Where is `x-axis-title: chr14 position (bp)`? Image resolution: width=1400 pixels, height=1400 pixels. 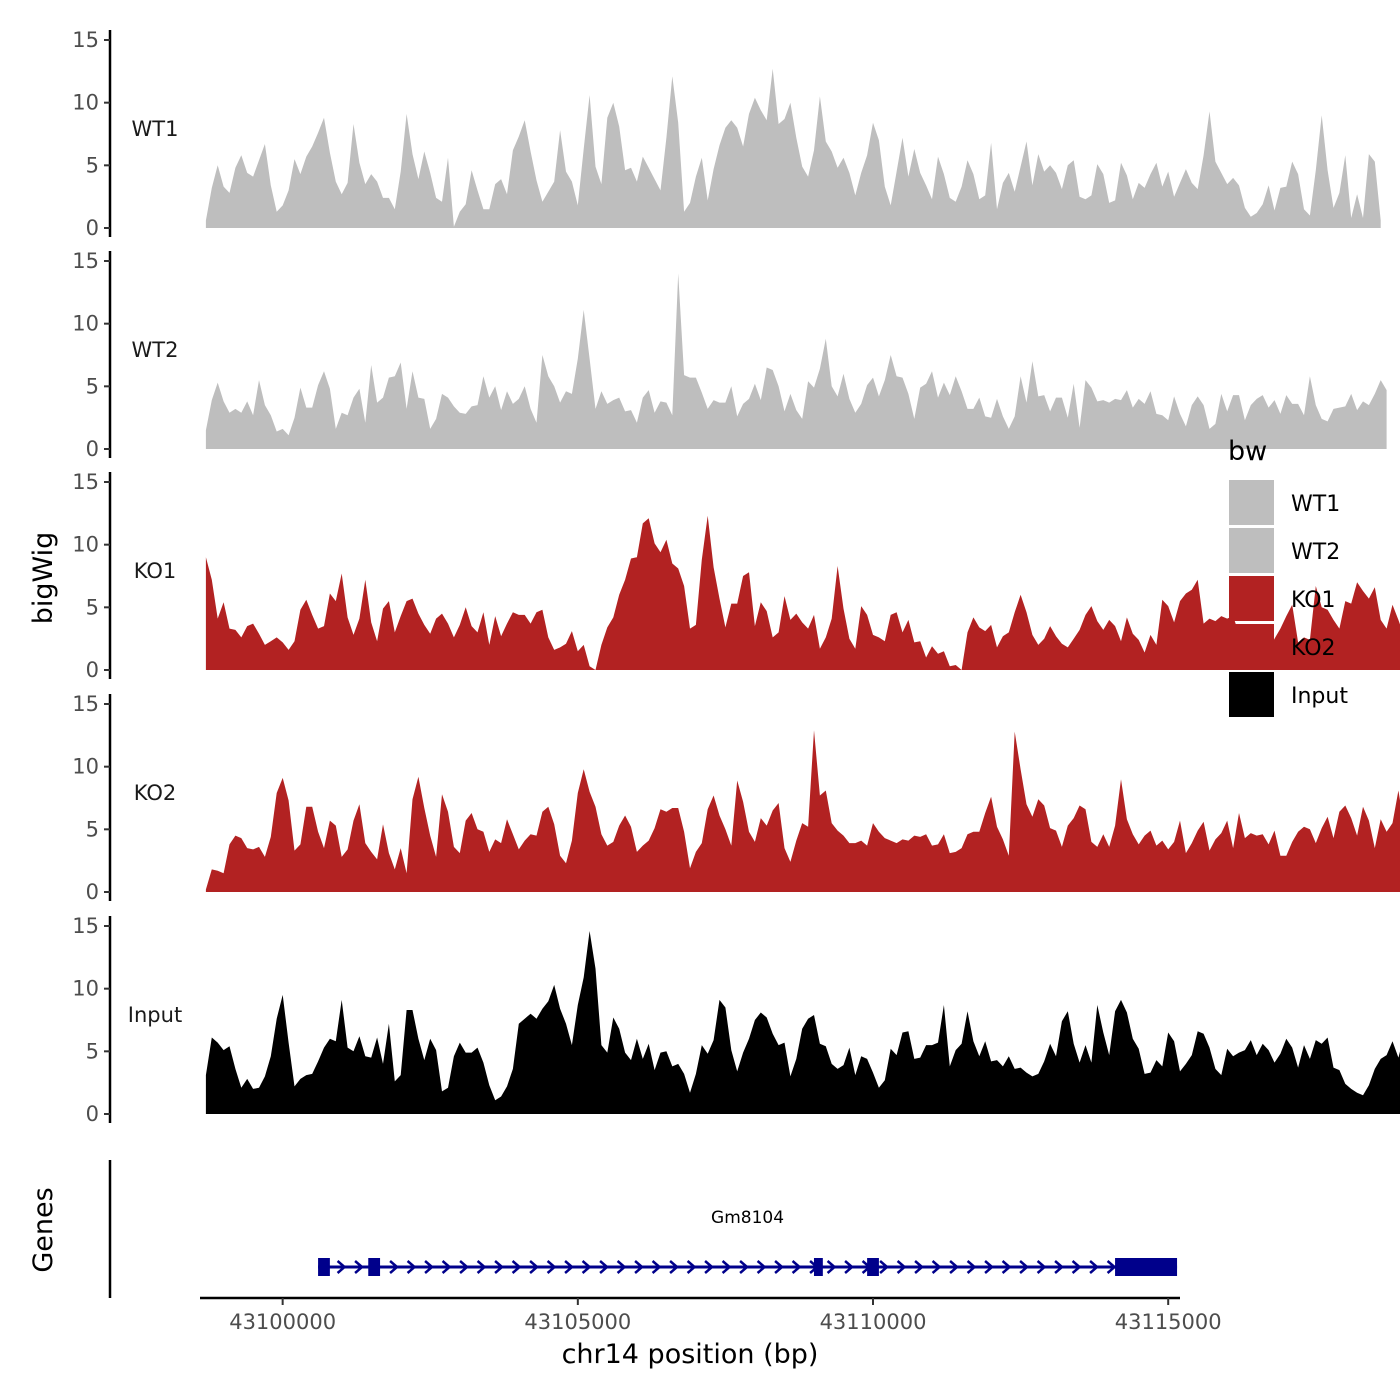
x-axis-title: chr14 position (bp) is located at coordinates (690, 1354).